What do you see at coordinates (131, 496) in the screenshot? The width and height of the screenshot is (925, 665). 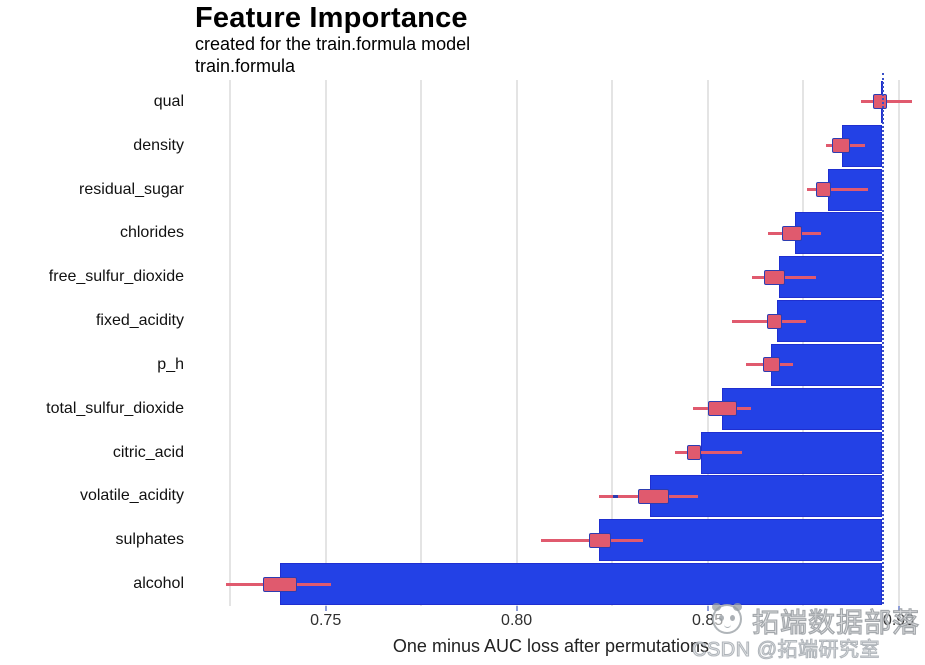 I see `y-axis-label: volatile_acidity` at bounding box center [131, 496].